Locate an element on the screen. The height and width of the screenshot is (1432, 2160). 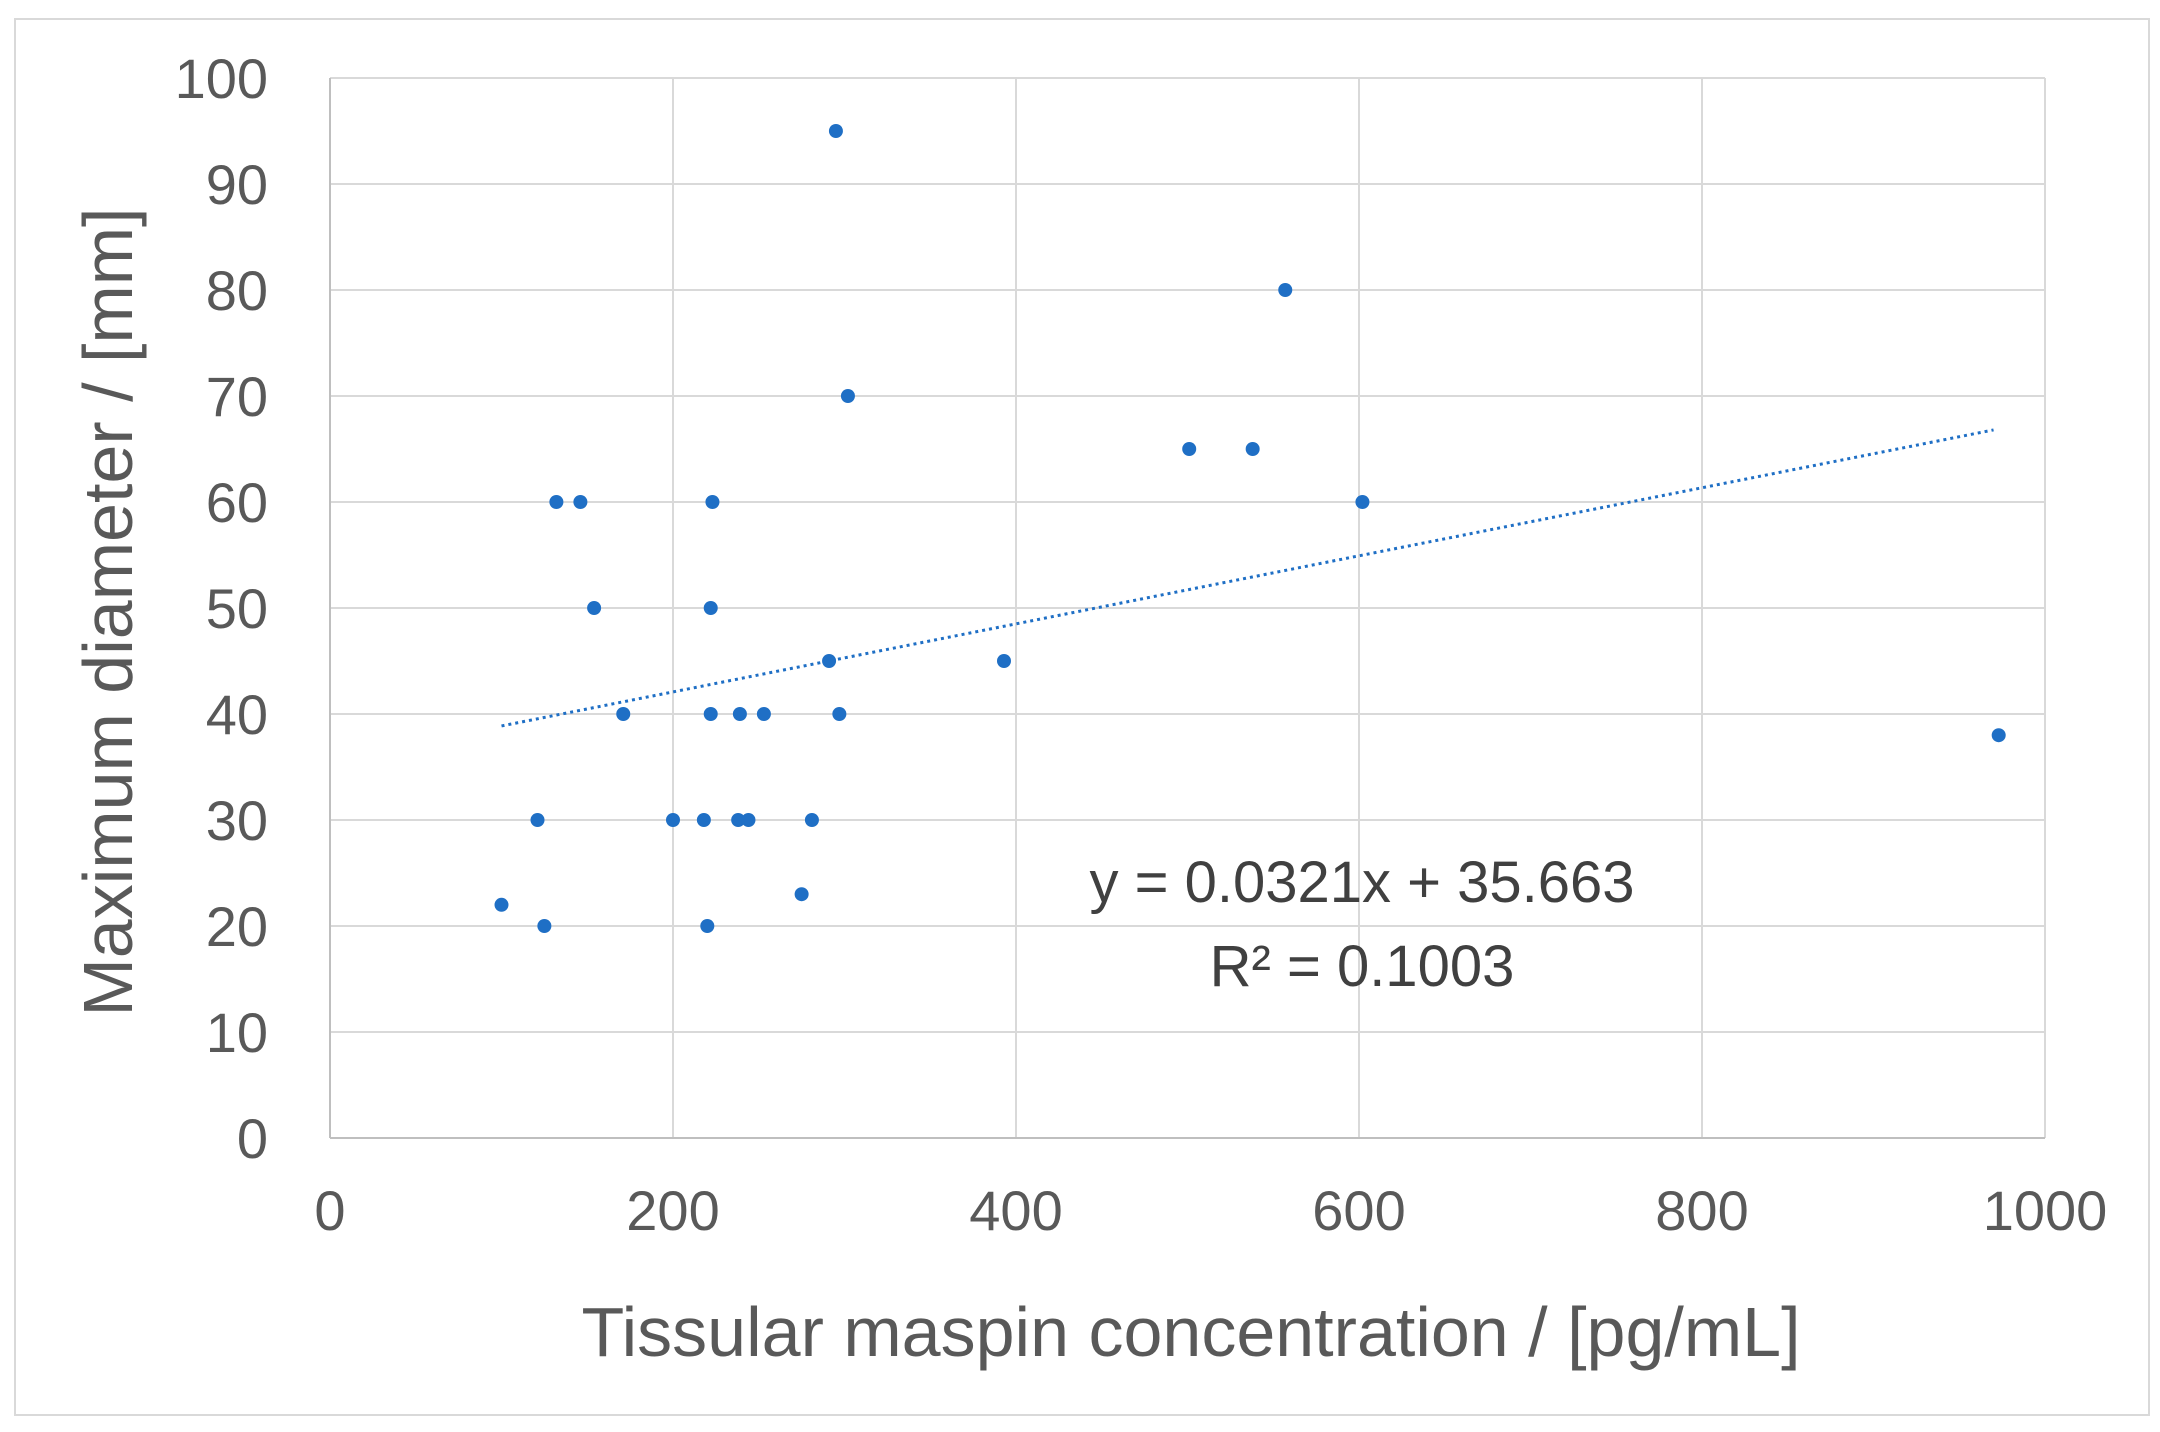
x-axis-title: Tissular maspin concentration / [pg/mL] is located at coordinates (1190, 1332).